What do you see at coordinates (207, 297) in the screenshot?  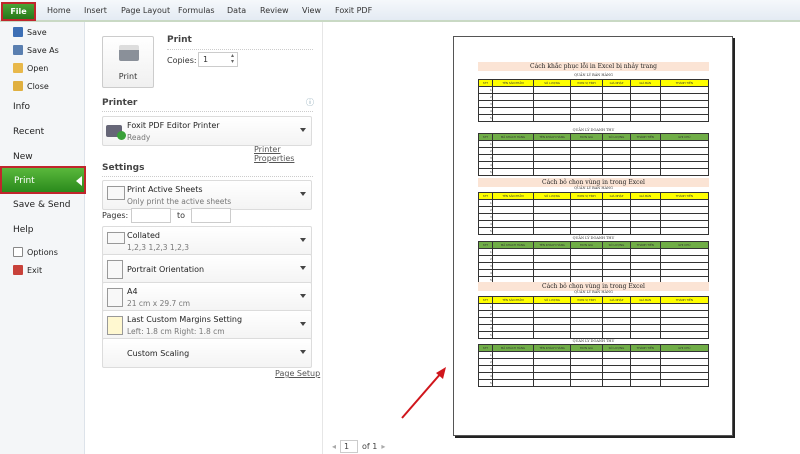 I see `paper-size-dropdown: A4 21 cm x 29.7 cm` at bounding box center [207, 297].